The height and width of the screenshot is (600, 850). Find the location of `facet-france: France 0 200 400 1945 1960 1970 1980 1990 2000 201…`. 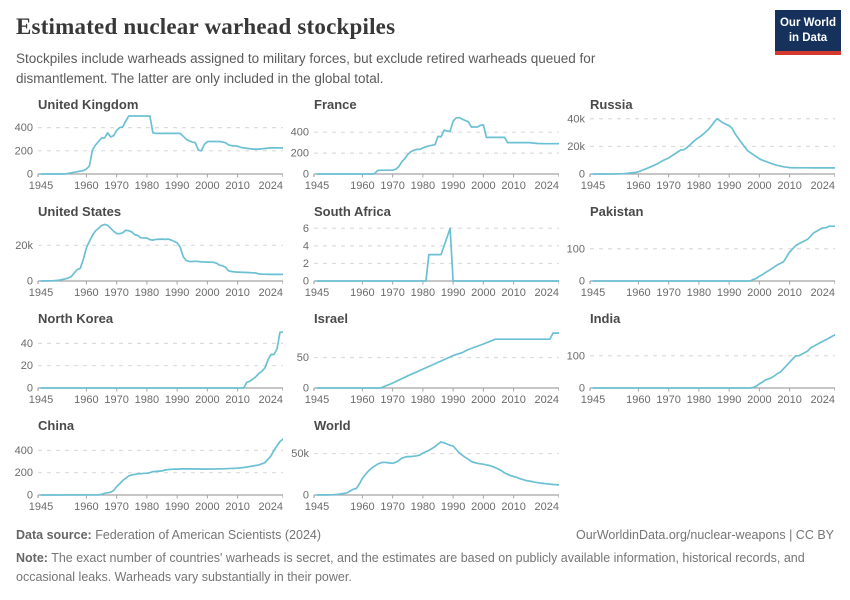

facet-france: France 0 200 400 1945 1960 1970 1980 1990 2000 201… is located at coordinates (422, 146).